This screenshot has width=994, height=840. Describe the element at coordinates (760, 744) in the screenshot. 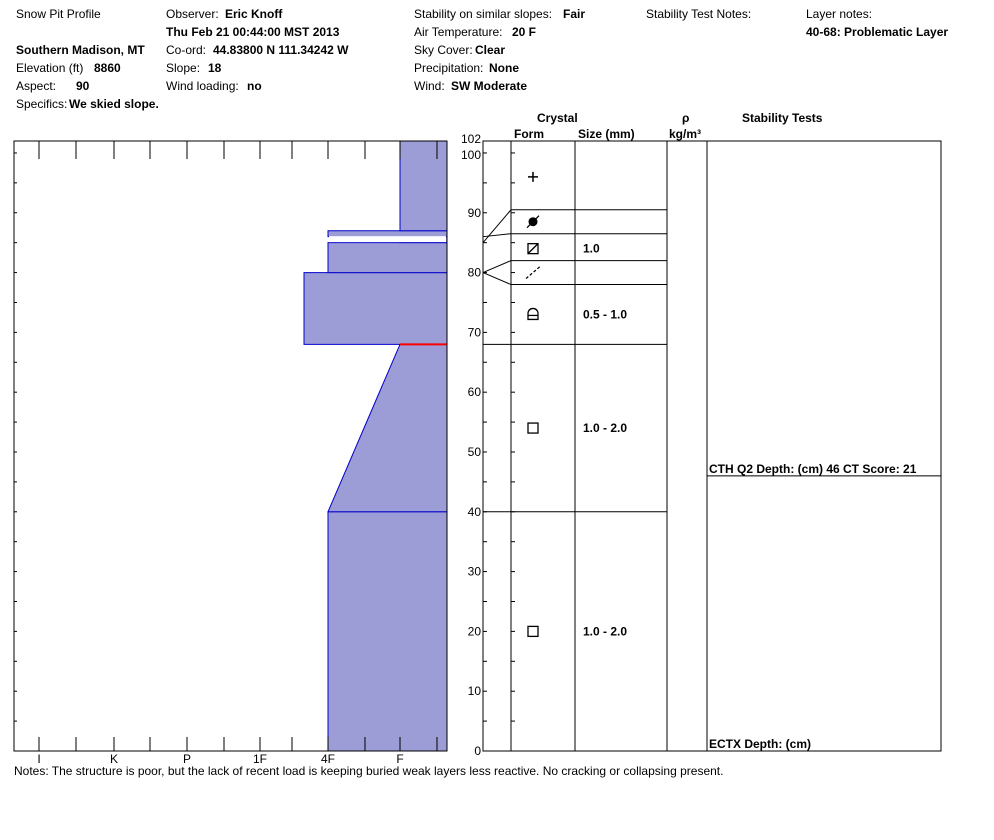

I see `stability-test-label: ECTX Depth: (cm)` at that location.